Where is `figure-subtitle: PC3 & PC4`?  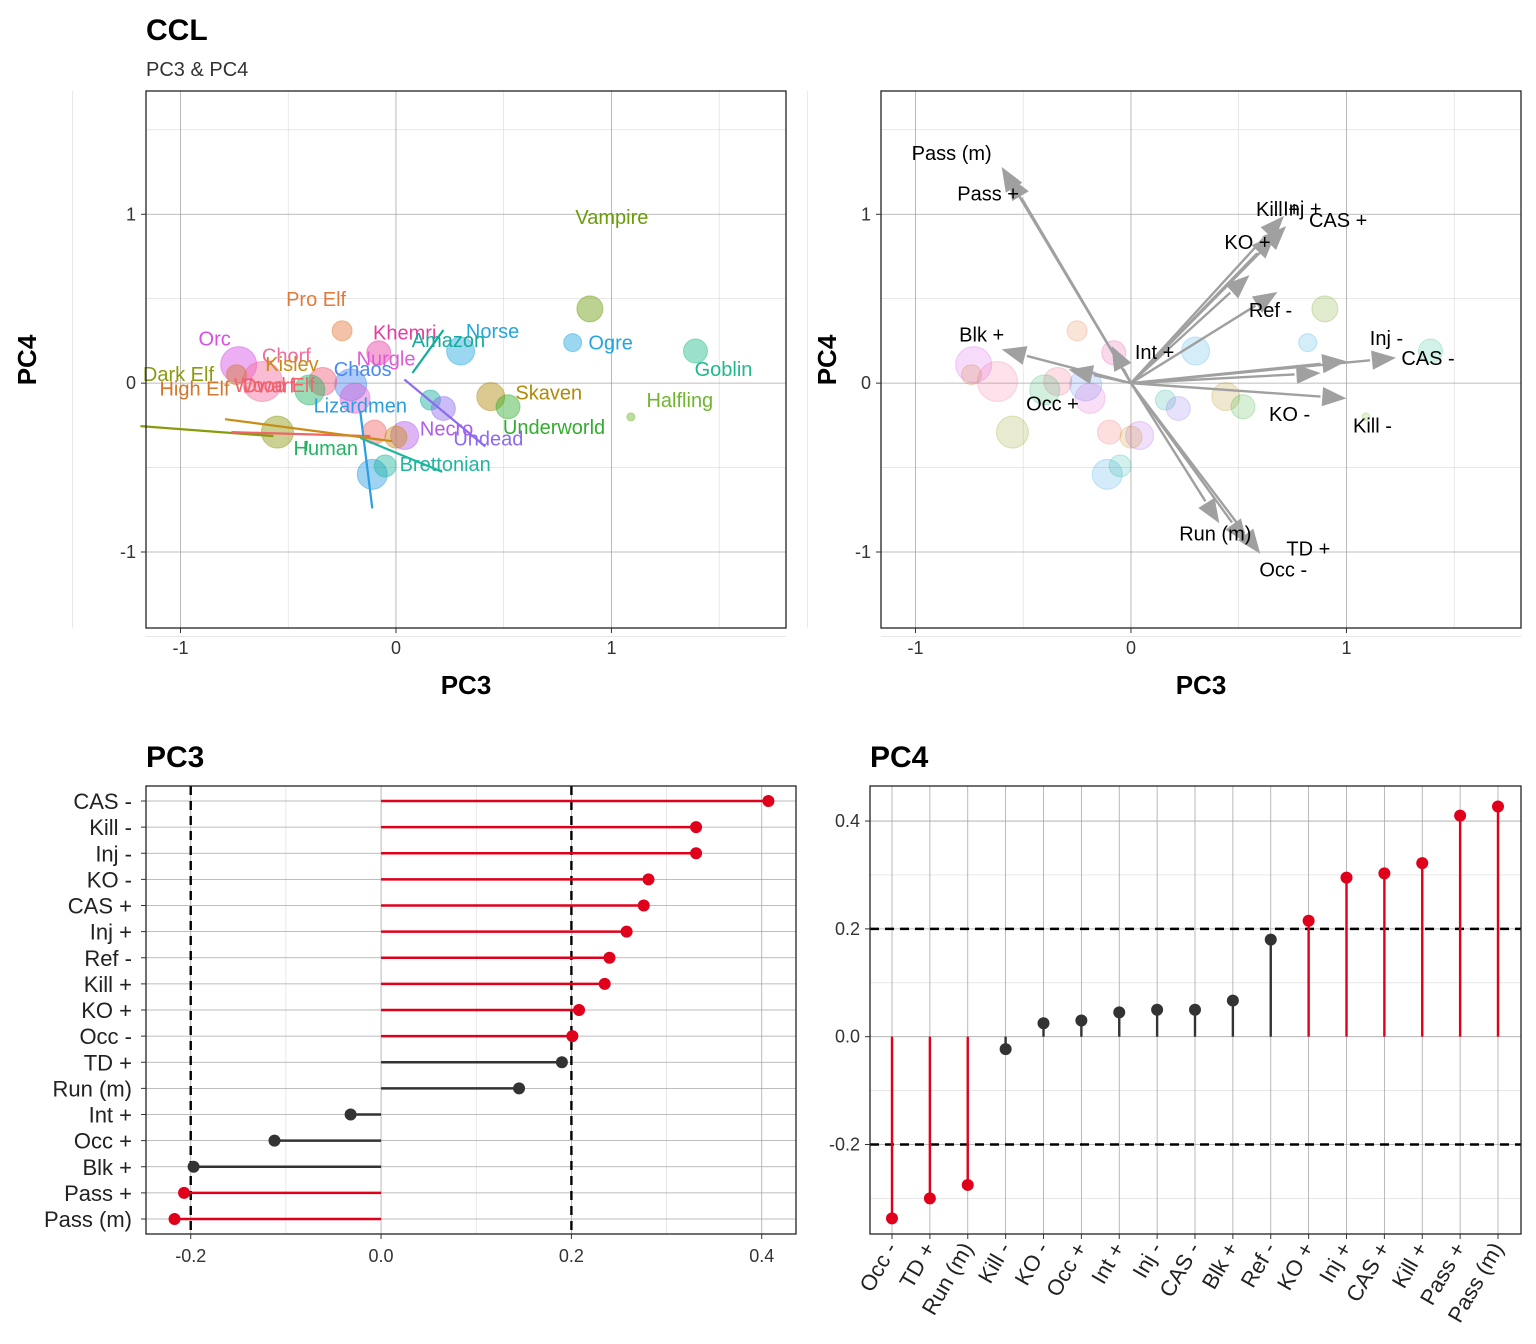 figure-subtitle: PC3 & PC4 is located at coordinates (197, 70).